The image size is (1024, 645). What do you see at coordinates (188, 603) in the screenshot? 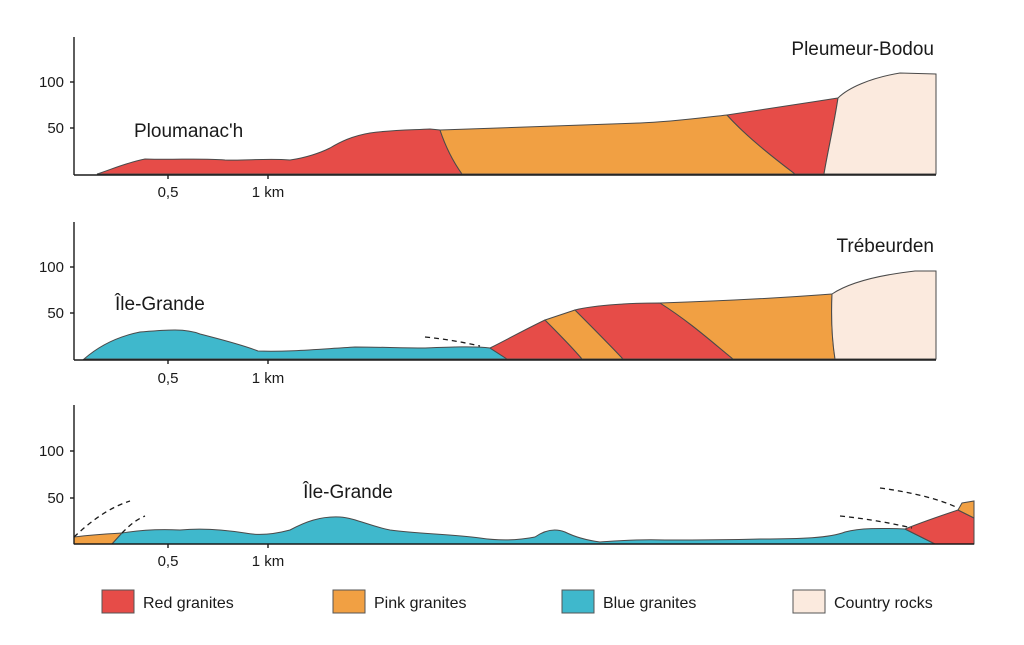
I see `legend-label: Red granites` at bounding box center [188, 603].